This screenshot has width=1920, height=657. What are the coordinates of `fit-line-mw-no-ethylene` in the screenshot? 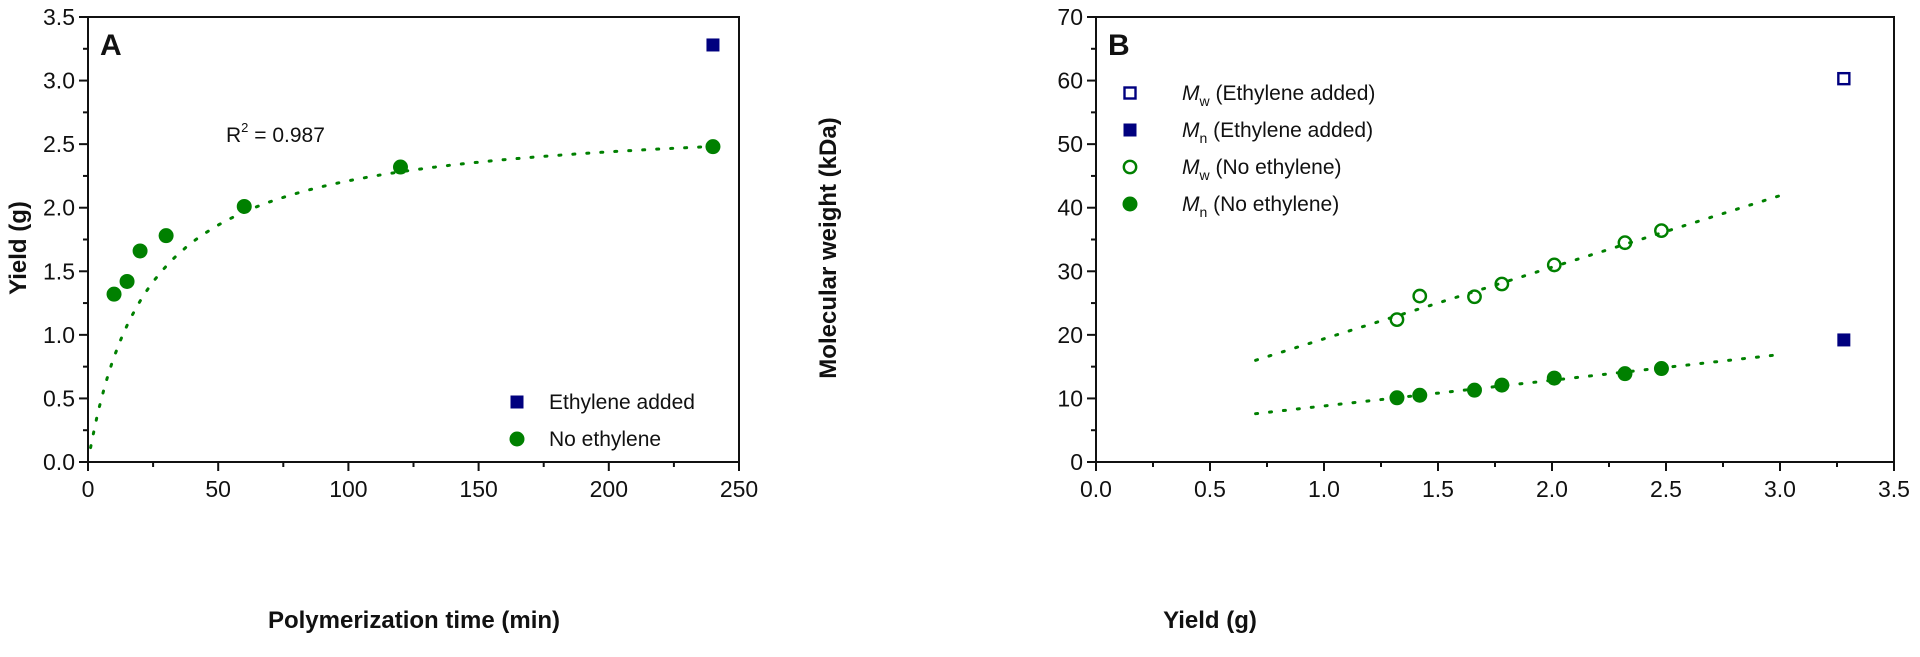 It's located at (1518, 278).